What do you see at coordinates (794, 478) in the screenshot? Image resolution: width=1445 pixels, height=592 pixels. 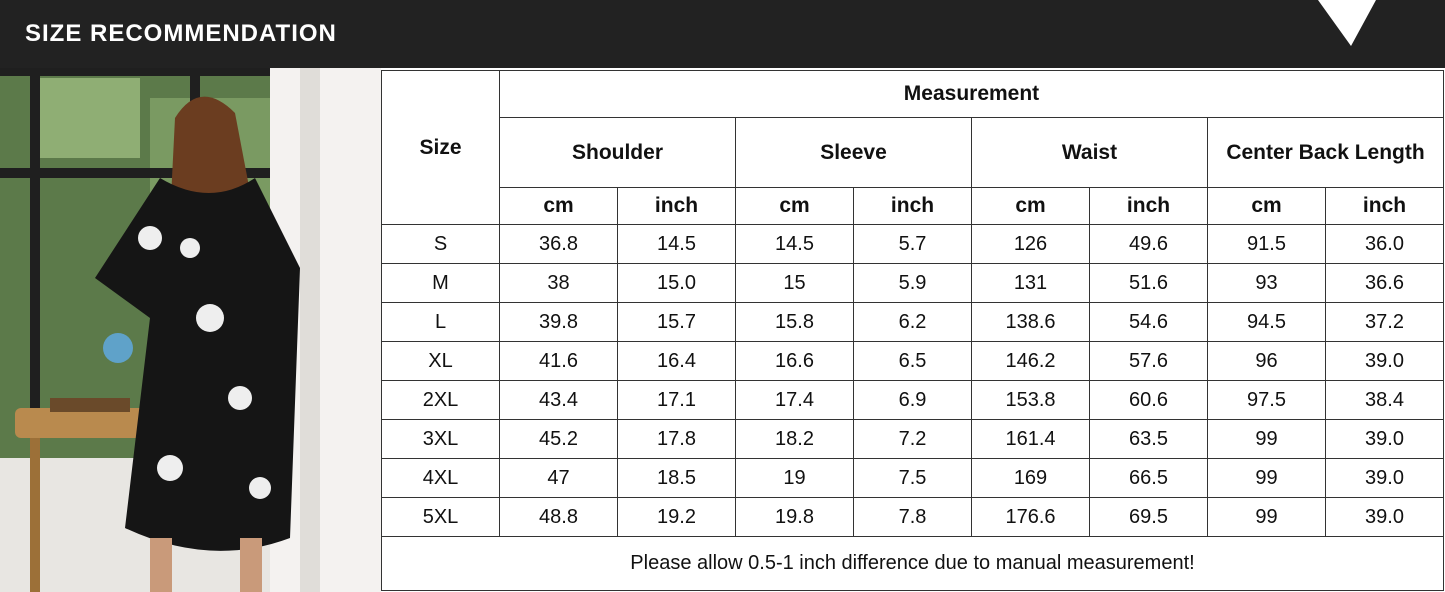 I see `value-cell: 19` at bounding box center [794, 478].